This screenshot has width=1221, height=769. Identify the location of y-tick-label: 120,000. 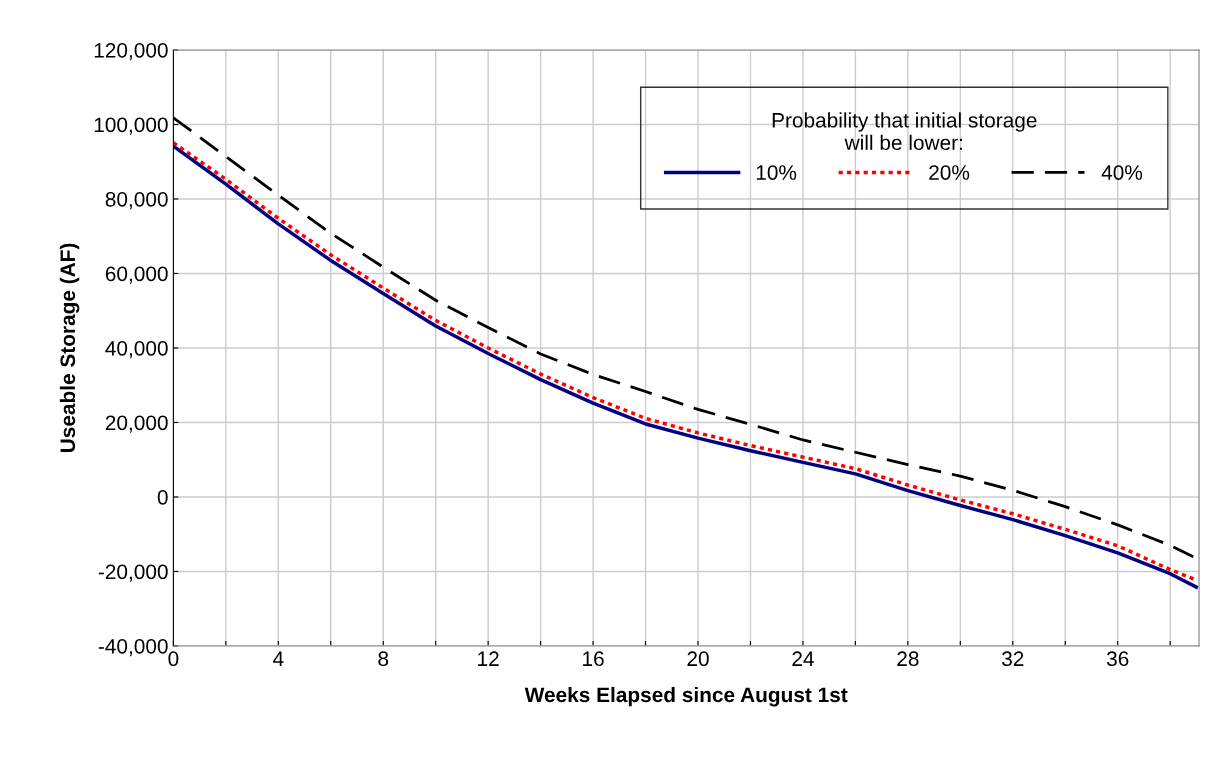
(131, 51).